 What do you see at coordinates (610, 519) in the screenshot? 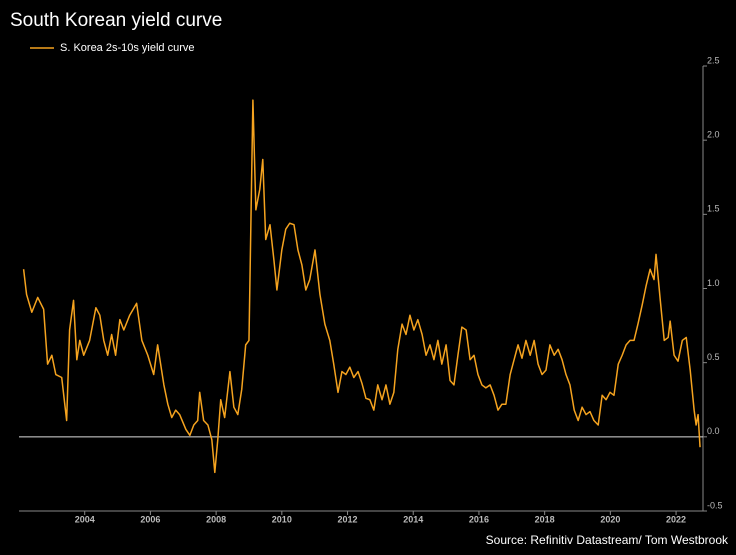
I see `x-tick-label: 2020` at bounding box center [610, 519].